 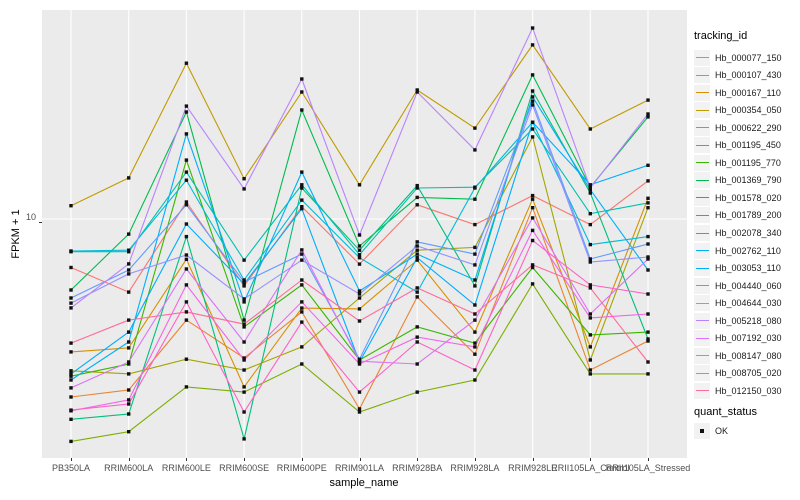 What do you see at coordinates (738, 127) in the screenshot?
I see `legend-entry-Hb_000622_290: Hb_000622_290` at bounding box center [738, 127].